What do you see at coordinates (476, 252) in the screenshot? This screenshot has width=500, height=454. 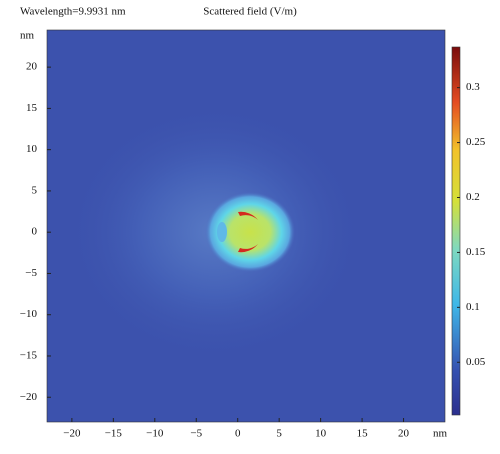 I see `colorbar-tick-label: 0.15` at bounding box center [476, 252].